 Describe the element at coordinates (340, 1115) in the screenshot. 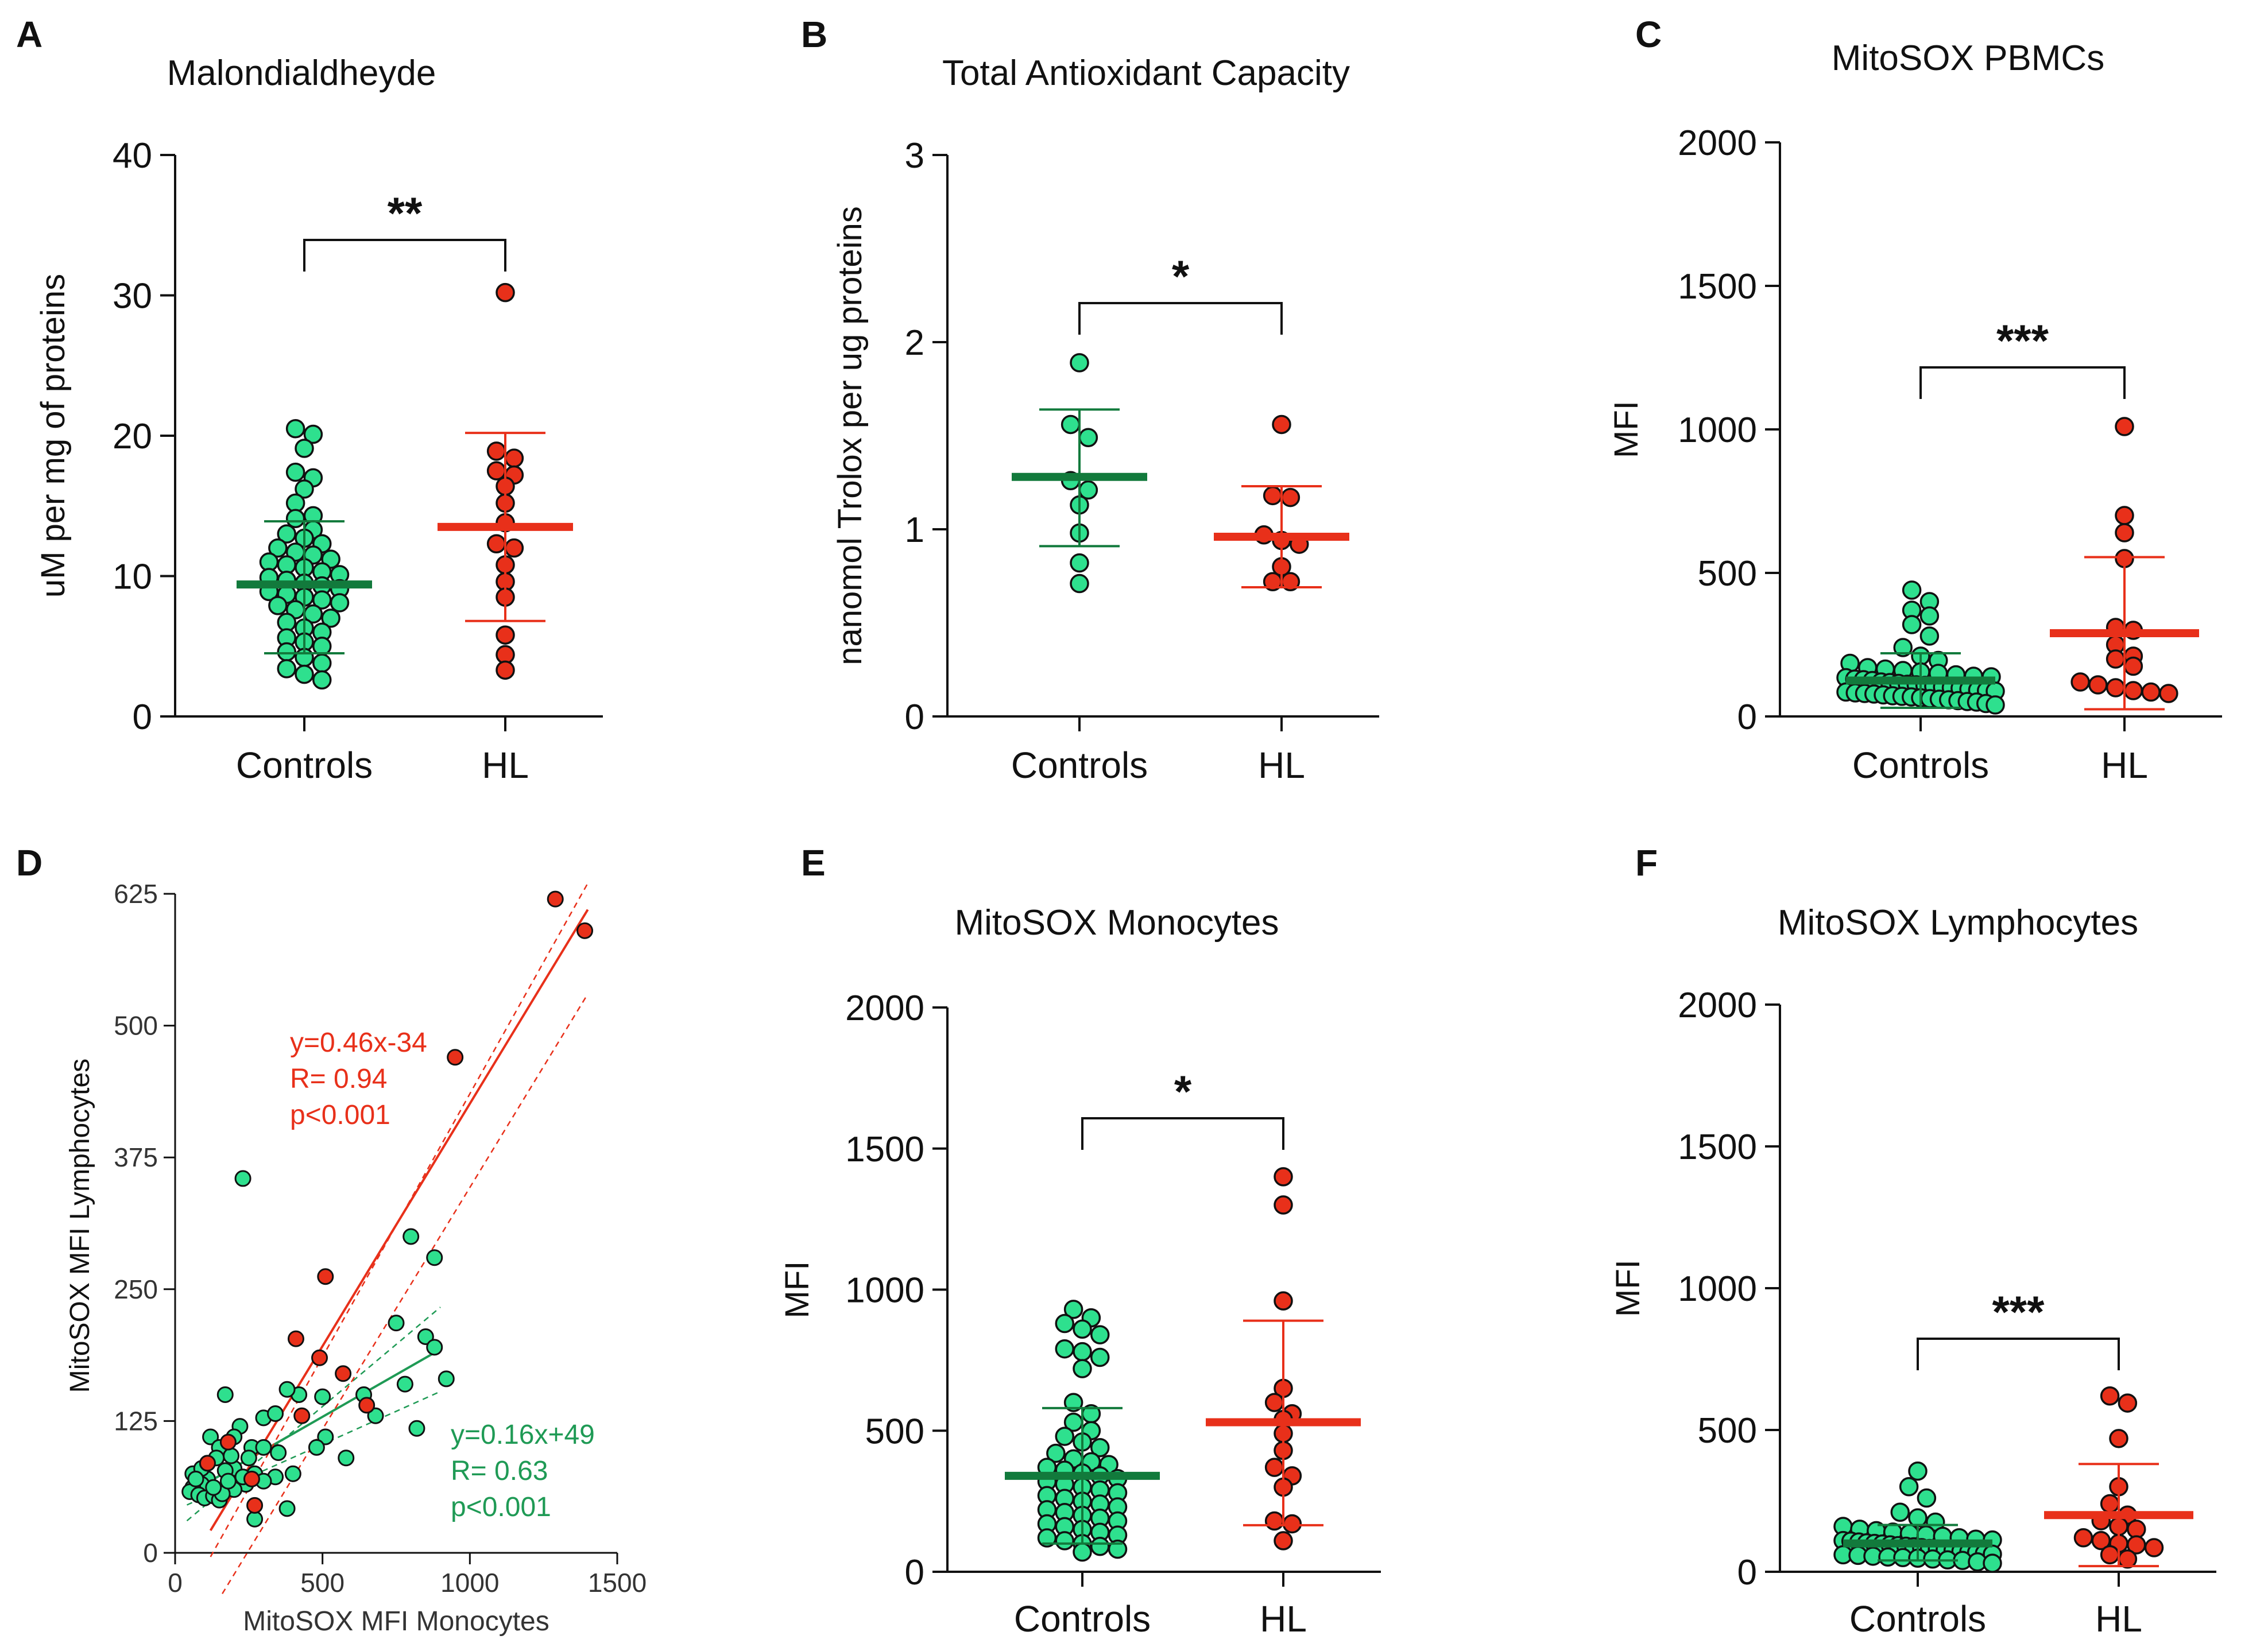

I see `hl-fit-p: p<0.001` at that location.